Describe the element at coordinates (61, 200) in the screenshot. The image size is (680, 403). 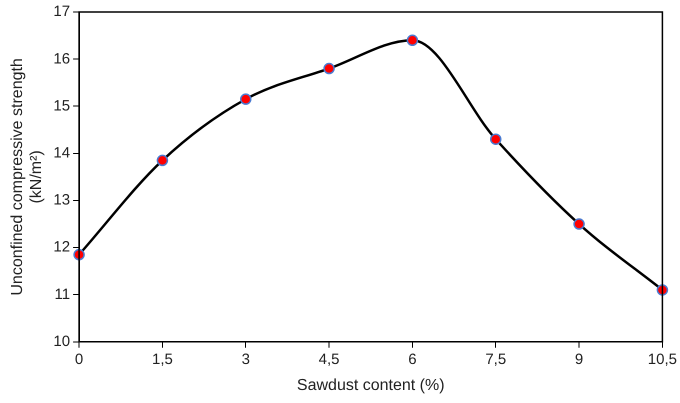
I see `y-tick-label: 13` at that location.